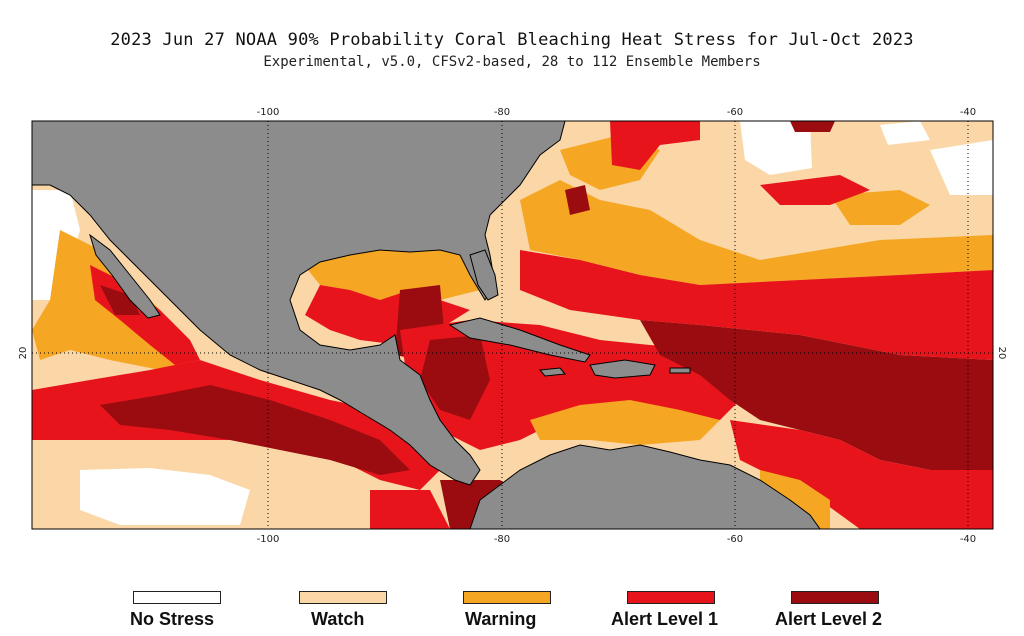 The image size is (1024, 636). What do you see at coordinates (645, 486) in the screenshot?
I see `south-america-land` at bounding box center [645, 486].